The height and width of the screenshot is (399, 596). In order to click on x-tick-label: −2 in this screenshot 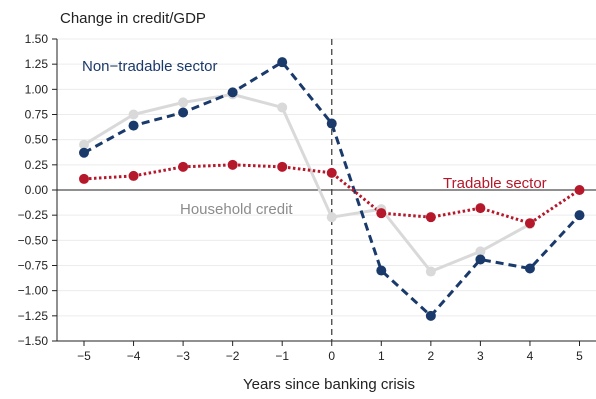, I will do `click(233, 356)`.